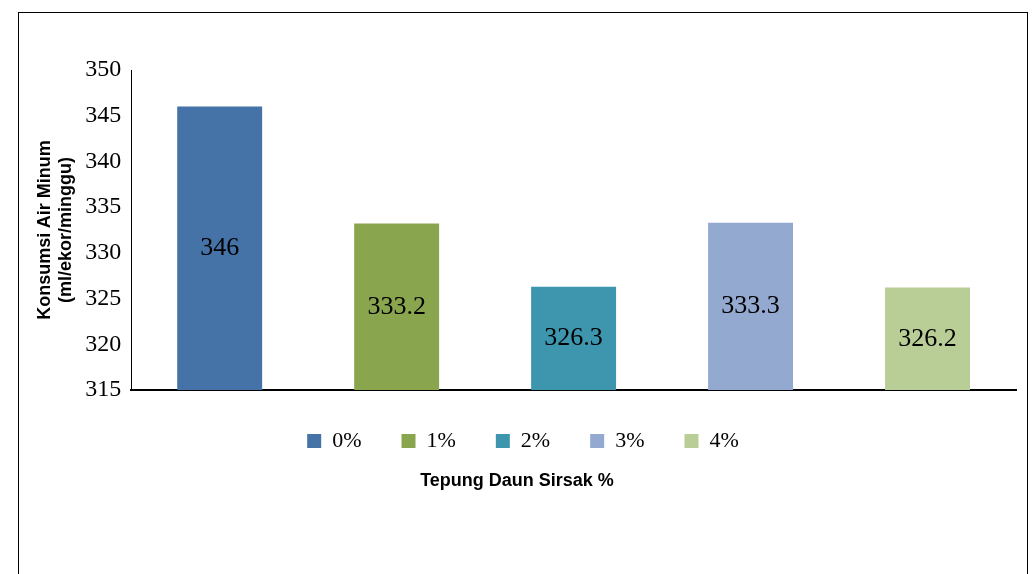 The width and height of the screenshot is (1034, 574). Describe the element at coordinates (103, 251) in the screenshot. I see `y-tick-label: 330` at that location.